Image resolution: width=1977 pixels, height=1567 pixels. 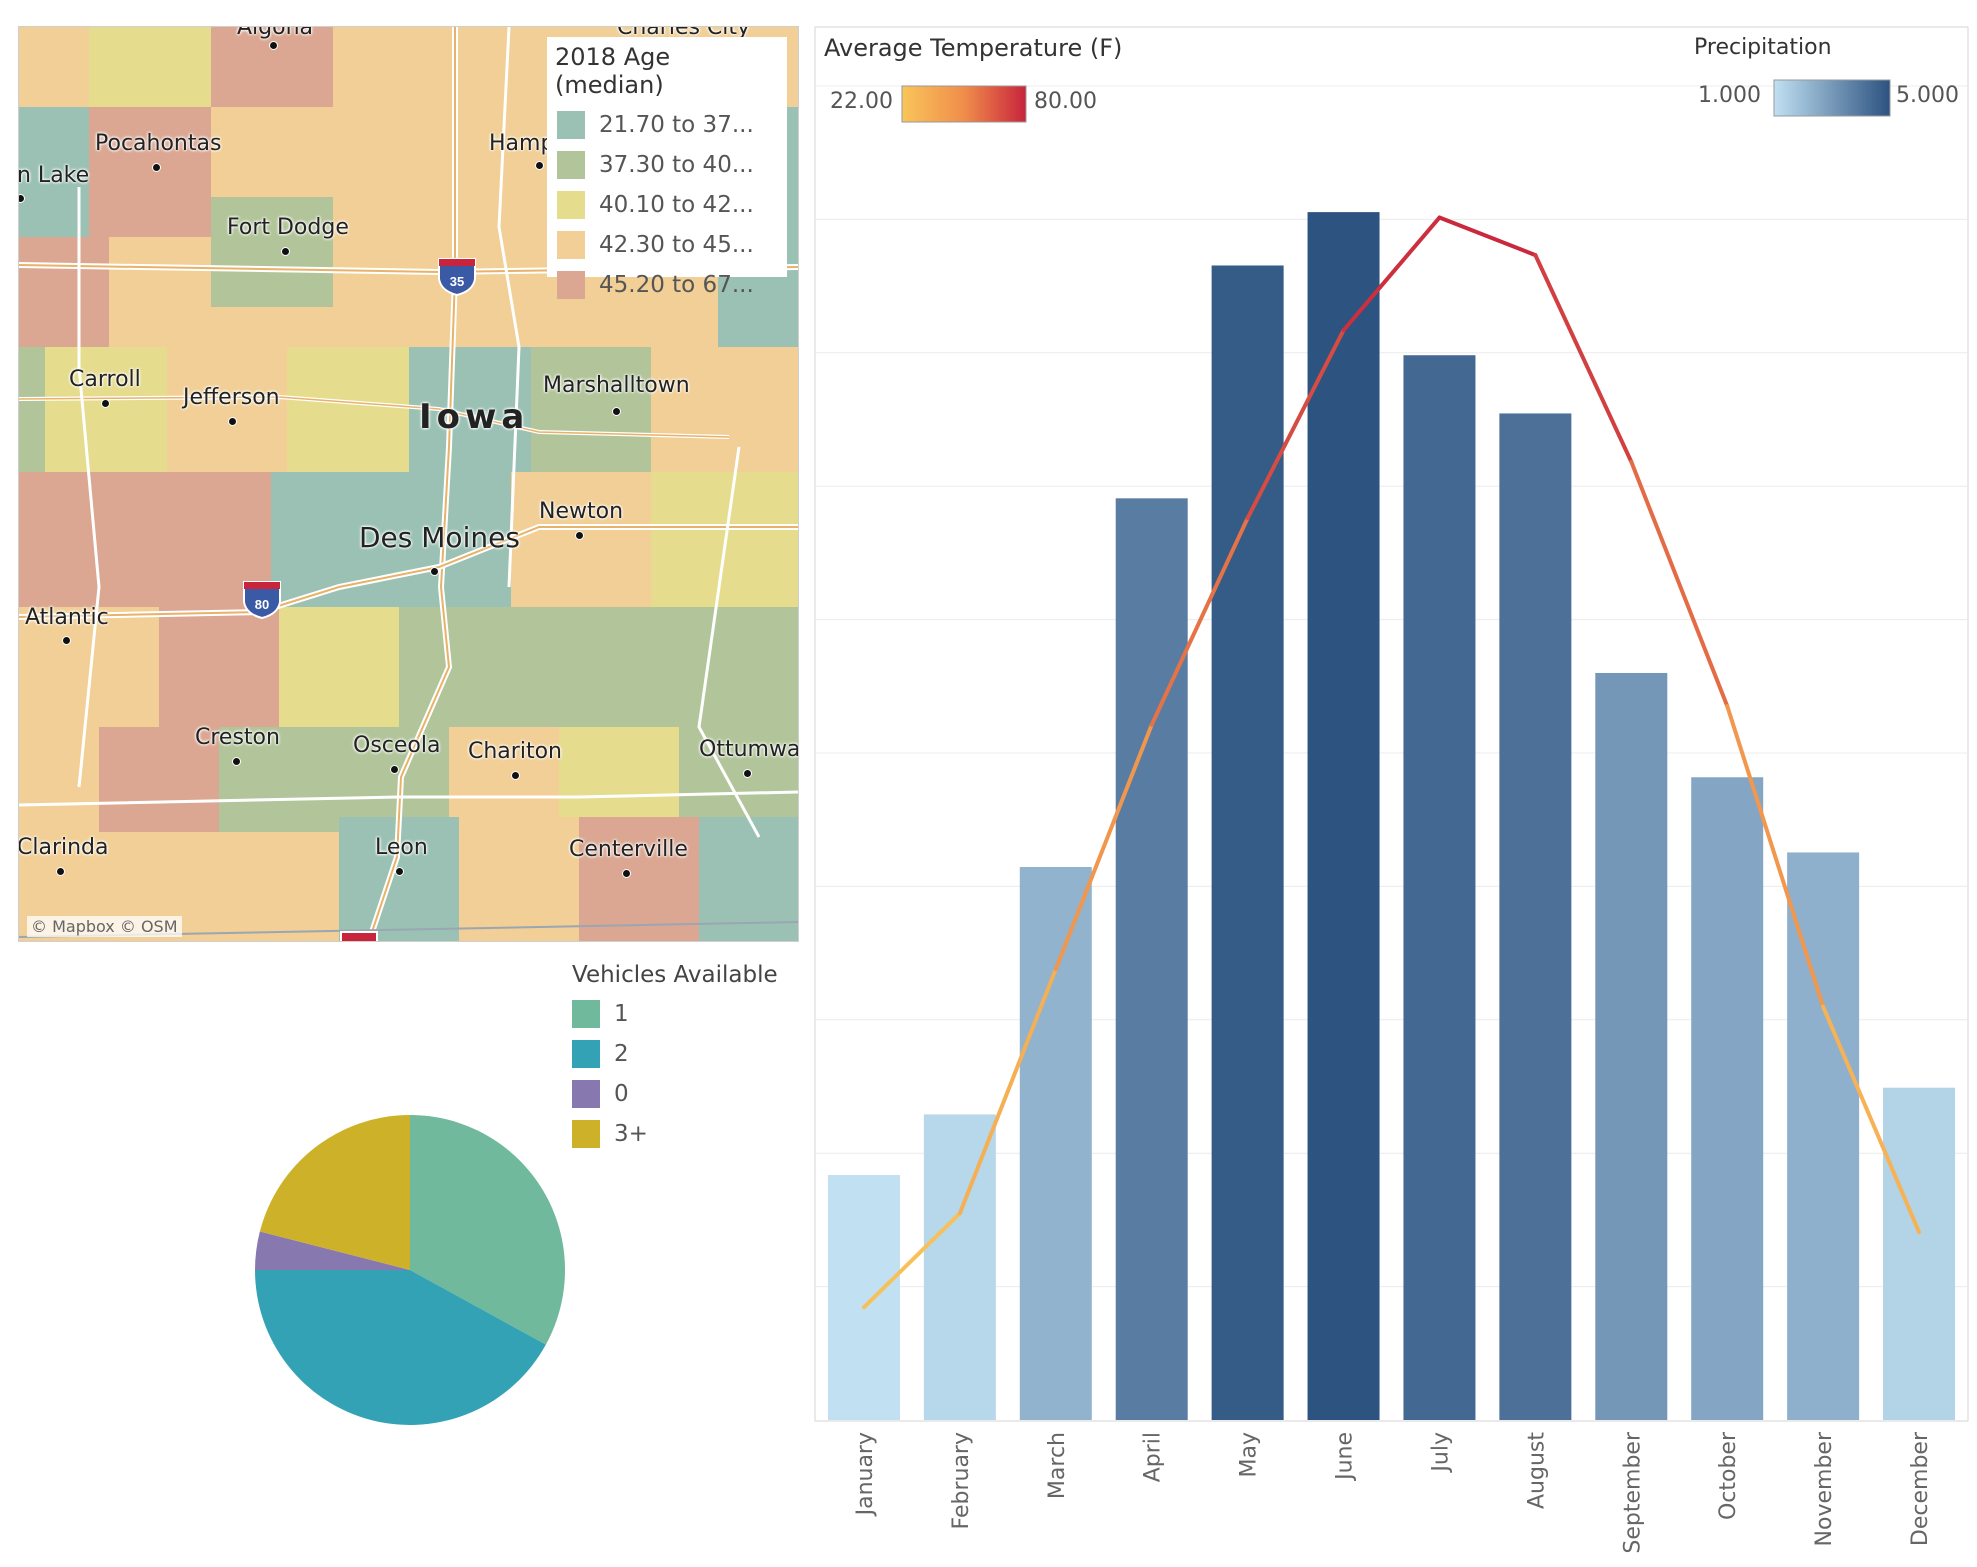 I want to click on vehicles-legend-item: 3+, so click(x=675, y=1134).